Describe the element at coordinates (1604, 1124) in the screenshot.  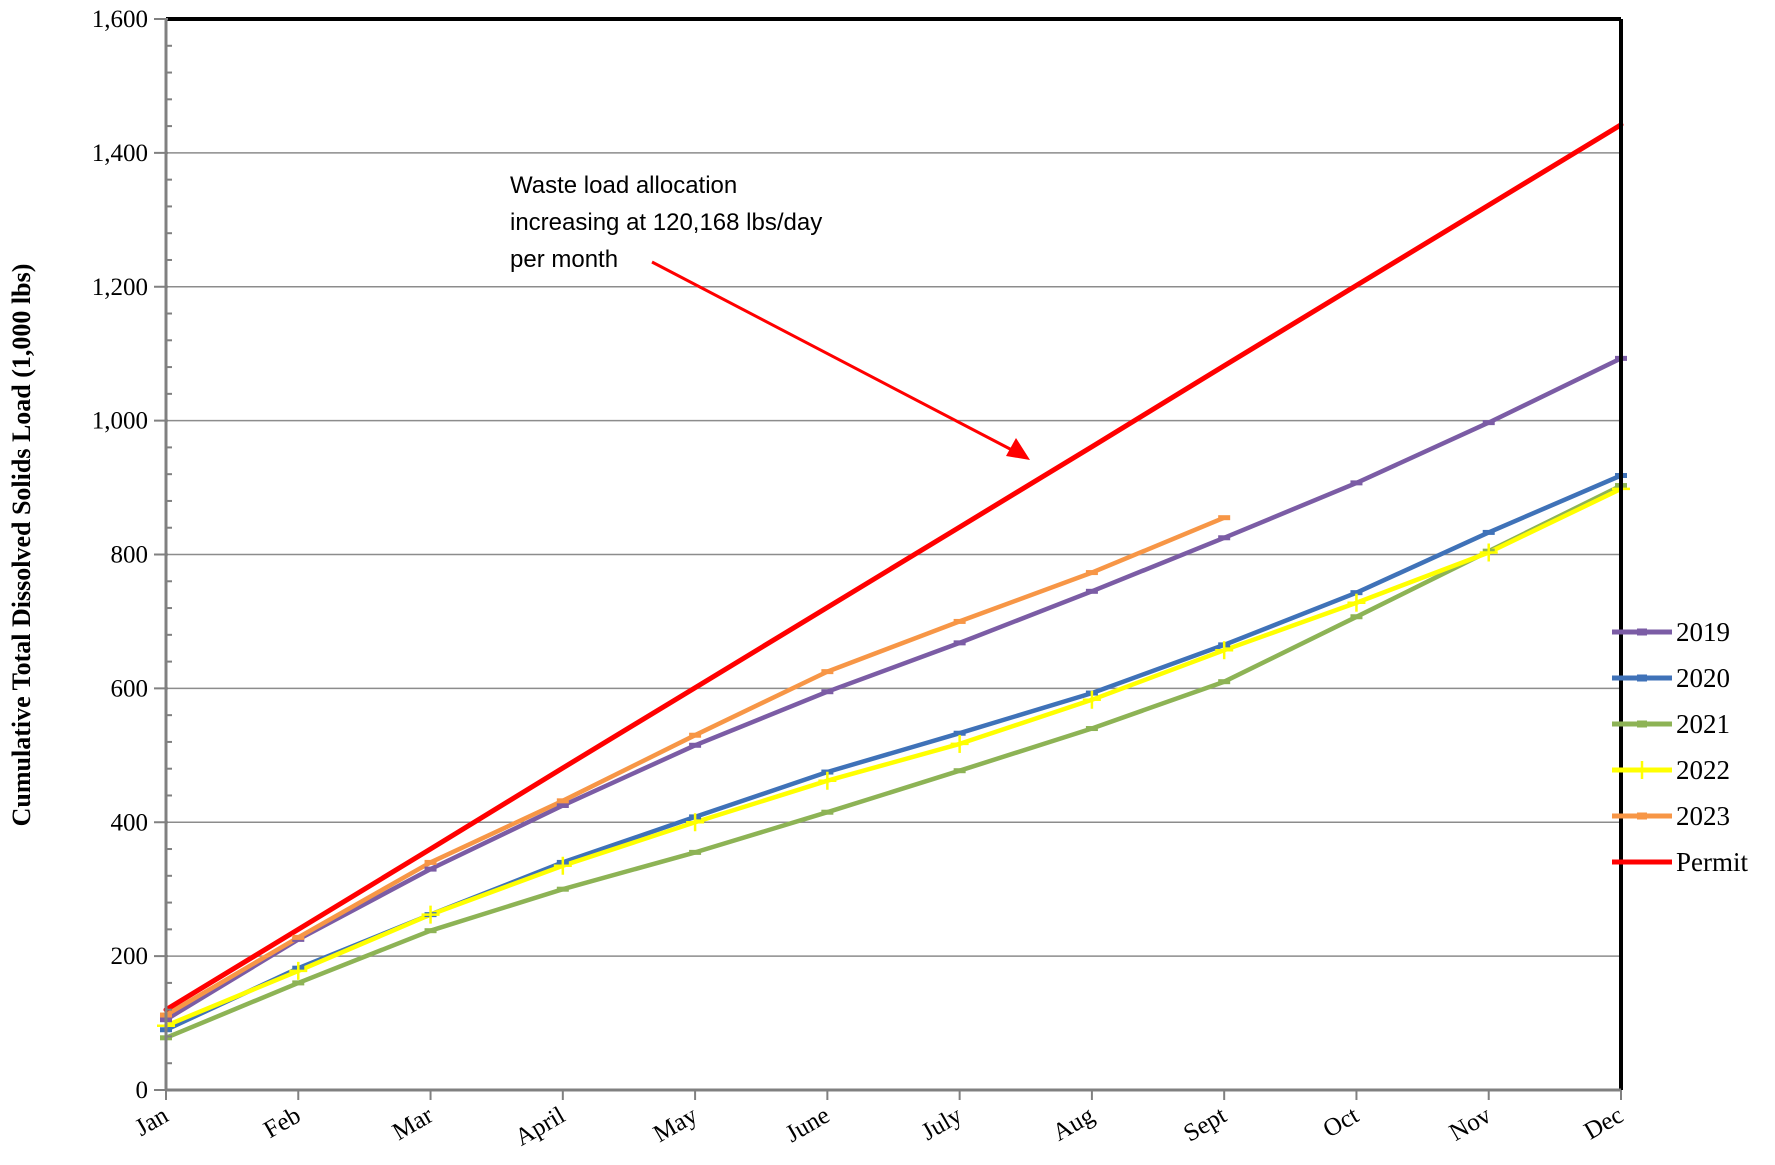
I see `x-tick-label: Dec` at that location.